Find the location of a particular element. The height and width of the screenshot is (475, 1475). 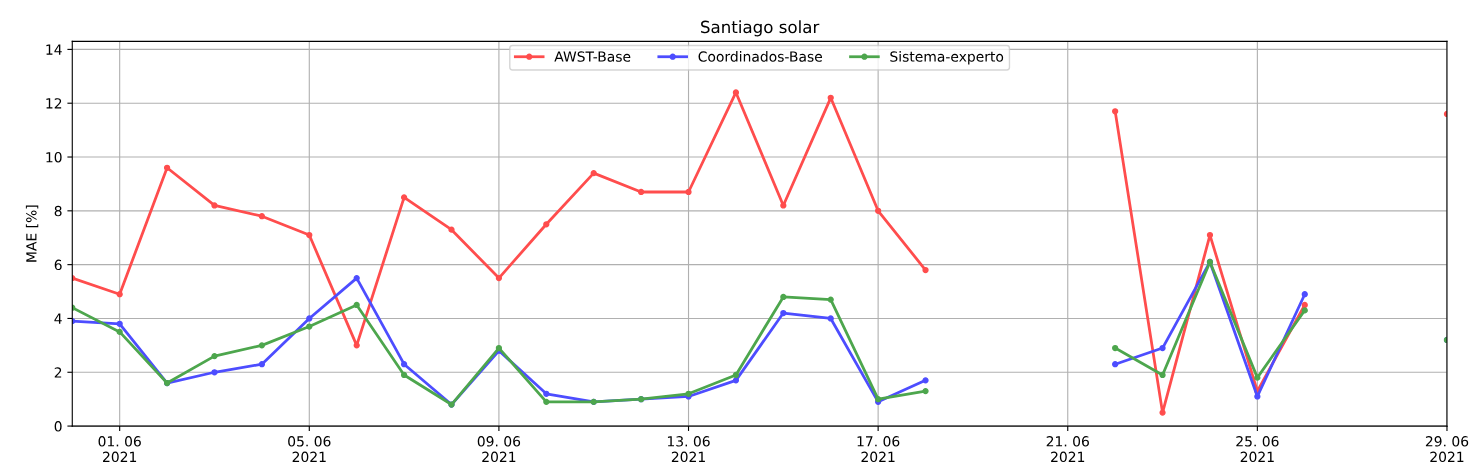

y-tick-label: 2 is located at coordinates (58, 372).